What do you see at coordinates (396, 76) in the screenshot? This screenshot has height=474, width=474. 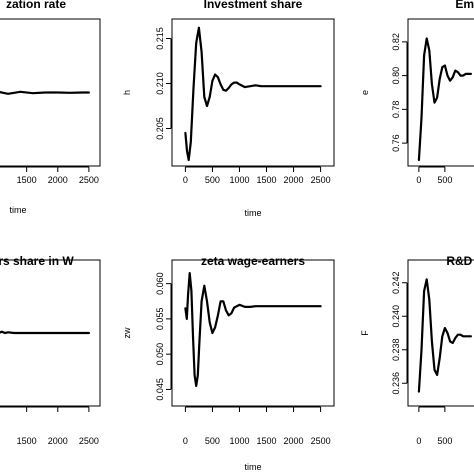 I see `y-tick-label: 0.80` at bounding box center [396, 76].